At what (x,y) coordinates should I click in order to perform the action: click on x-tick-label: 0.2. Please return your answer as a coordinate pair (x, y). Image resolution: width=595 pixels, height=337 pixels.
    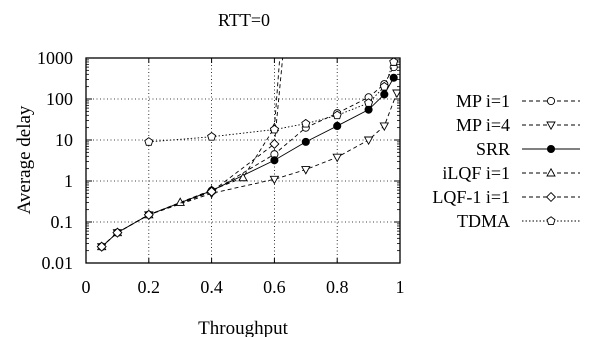
    Looking at the image, I should click on (149, 287).